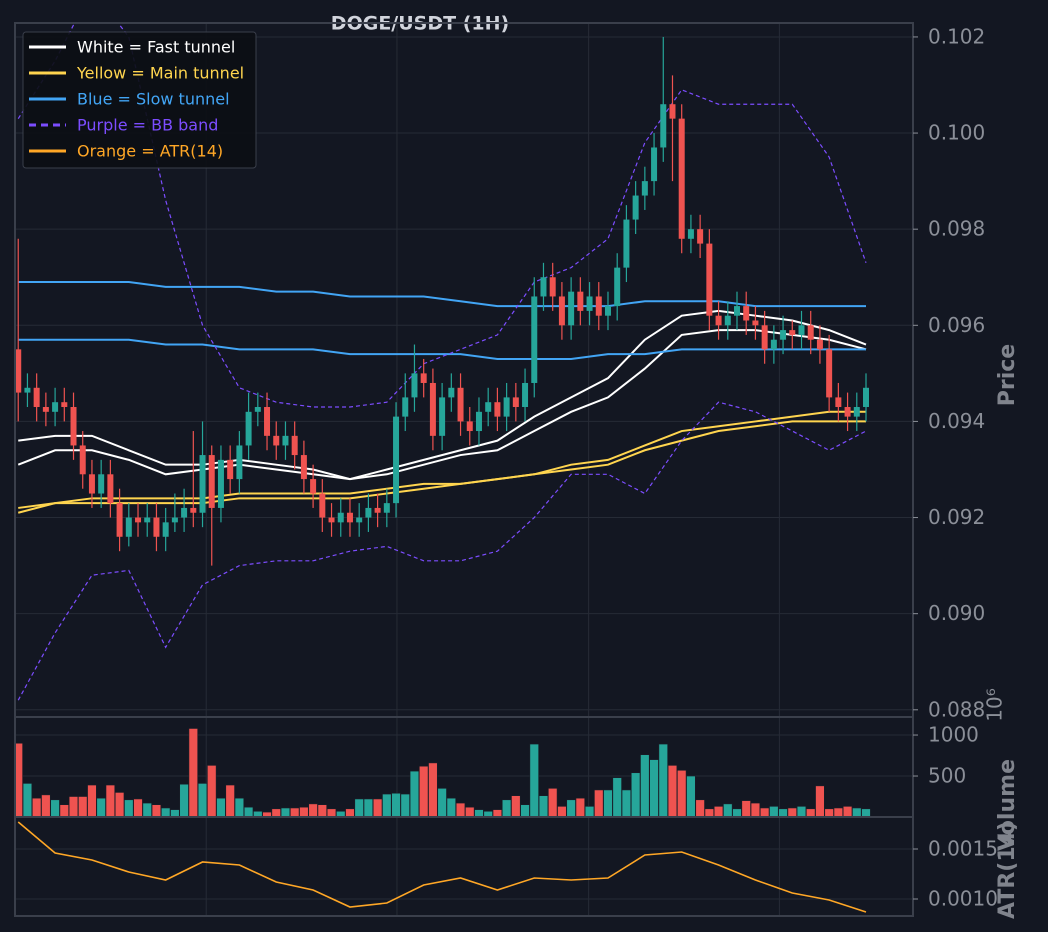 The image size is (1048, 932). What do you see at coordinates (963, 899) in the screenshot?
I see `y-tick-label: 0.0010` at bounding box center [963, 899].